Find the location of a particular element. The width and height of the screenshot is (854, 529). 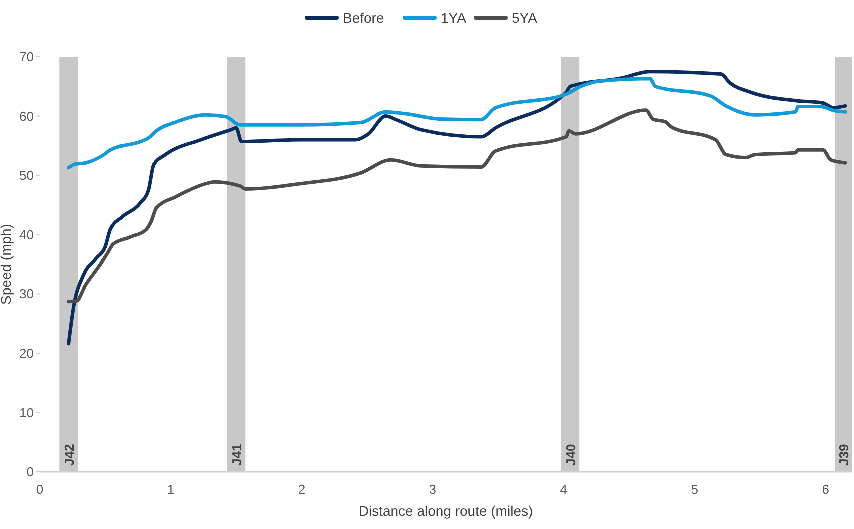

legend-label: Before is located at coordinates (363, 18).